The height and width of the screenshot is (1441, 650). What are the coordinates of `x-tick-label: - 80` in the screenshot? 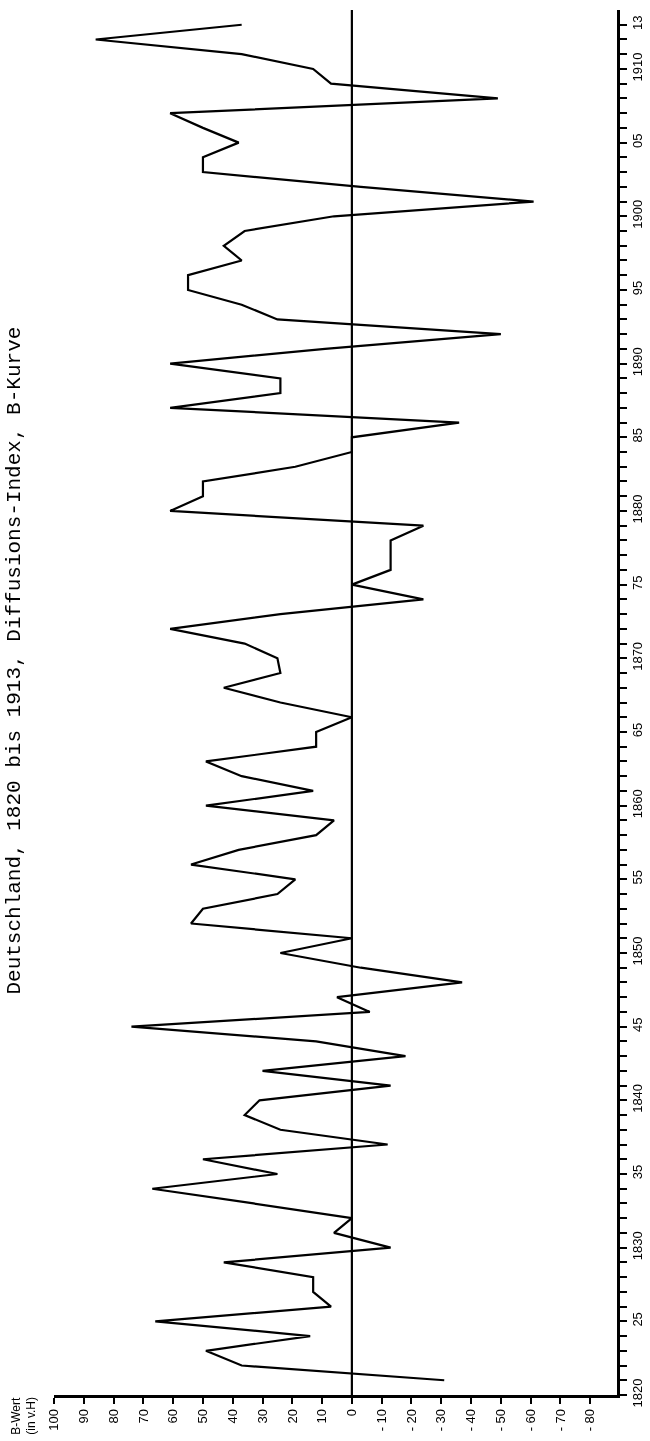 It's located at (590, 1420).